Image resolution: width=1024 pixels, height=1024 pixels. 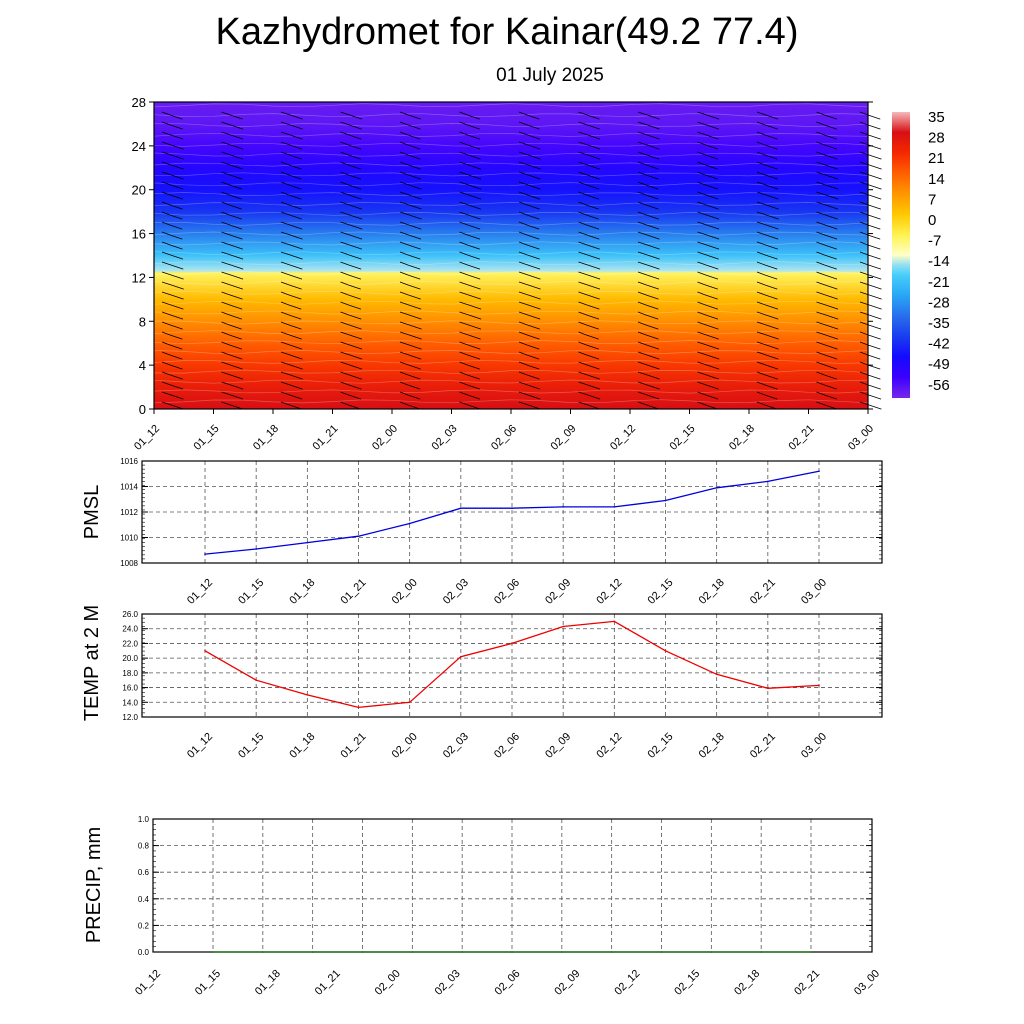 What do you see at coordinates (129, 487) in the screenshot?
I see `y-tick-label: 1014` at bounding box center [129, 487].